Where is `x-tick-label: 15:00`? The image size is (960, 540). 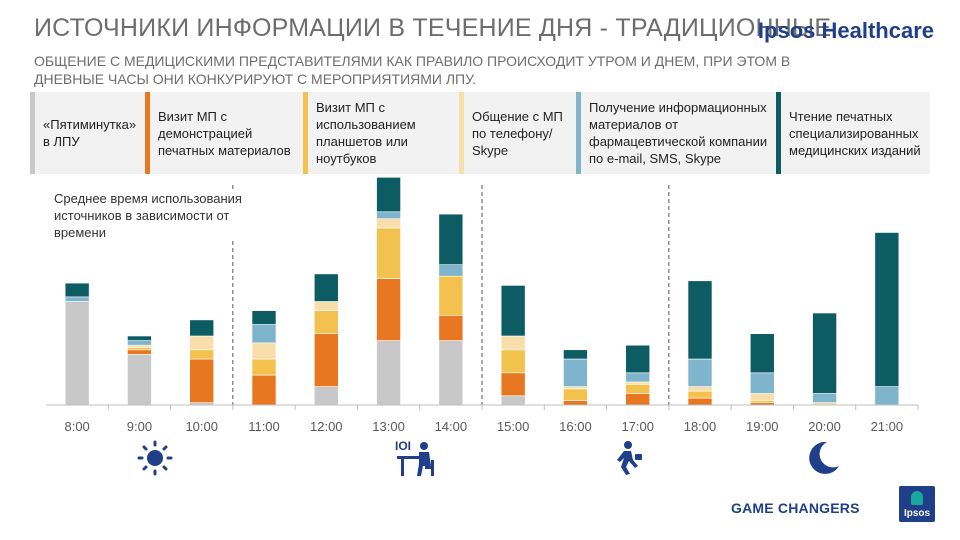
x-tick-label: 15:00 is located at coordinates (513, 426).